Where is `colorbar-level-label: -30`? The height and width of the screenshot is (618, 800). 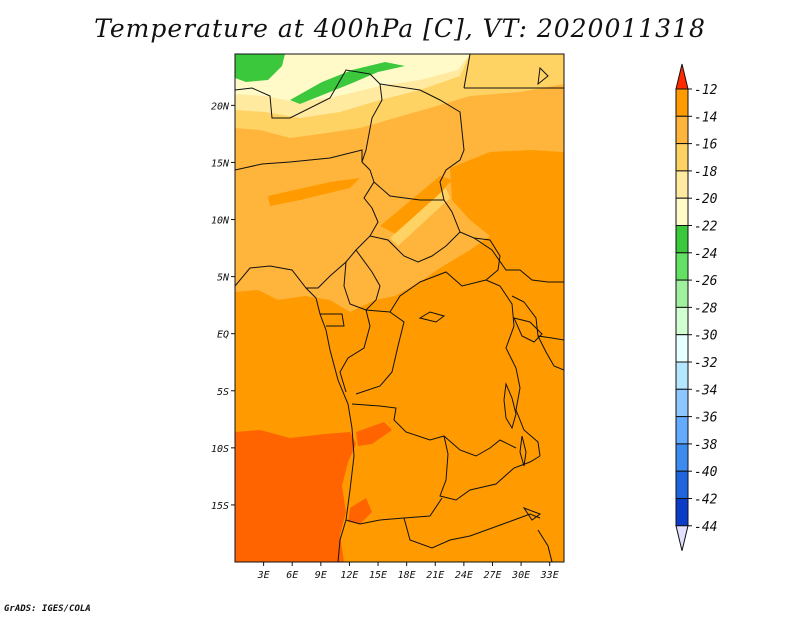
colorbar-level-label: -30 is located at coordinates (706, 336).